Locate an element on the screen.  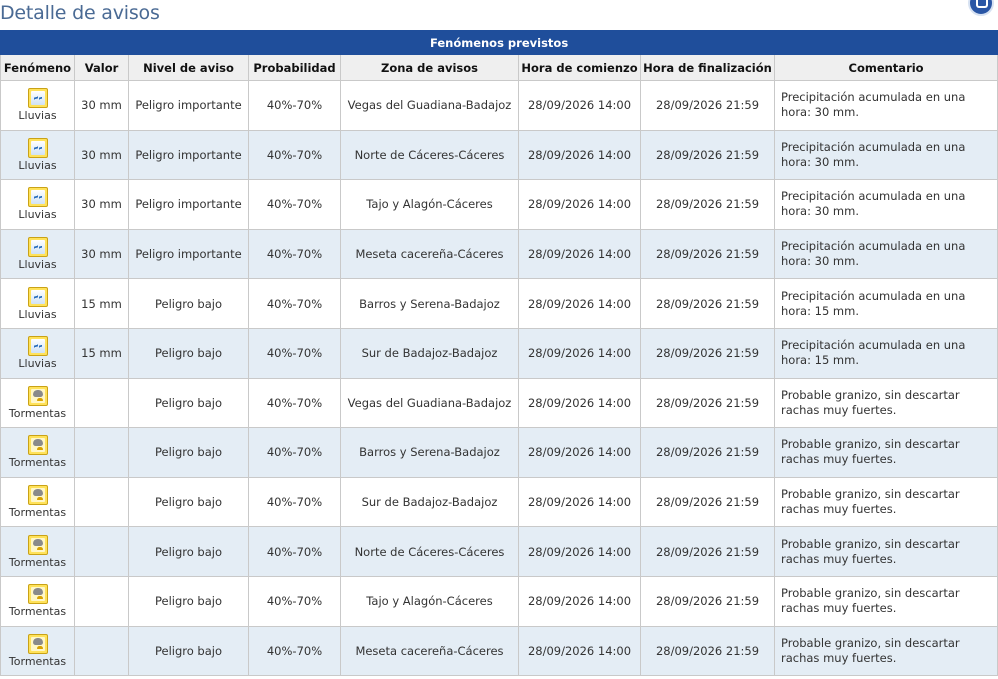
cell-zone: Sur de Badajoz-Badajoz is located at coordinates (429, 353).